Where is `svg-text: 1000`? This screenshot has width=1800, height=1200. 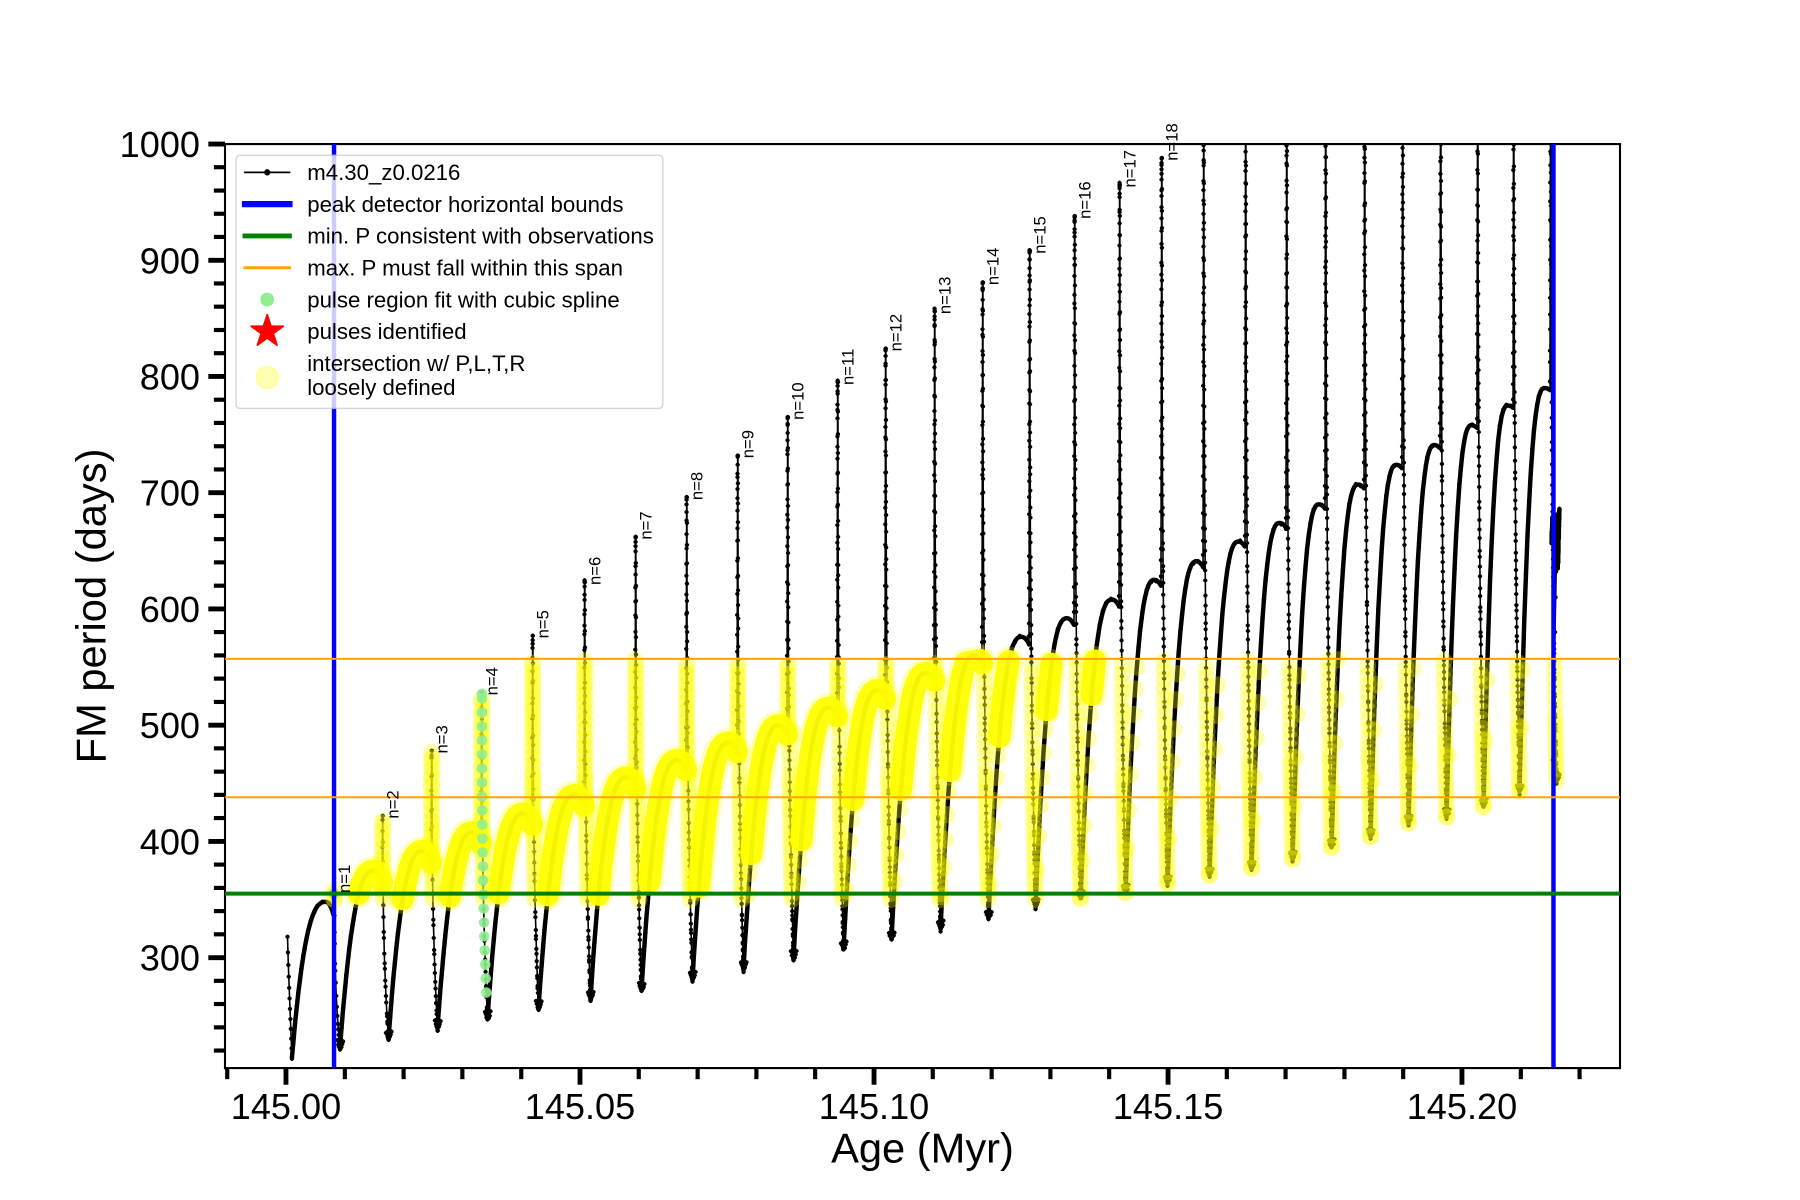
svg-text: 1000 is located at coordinates (160, 144).